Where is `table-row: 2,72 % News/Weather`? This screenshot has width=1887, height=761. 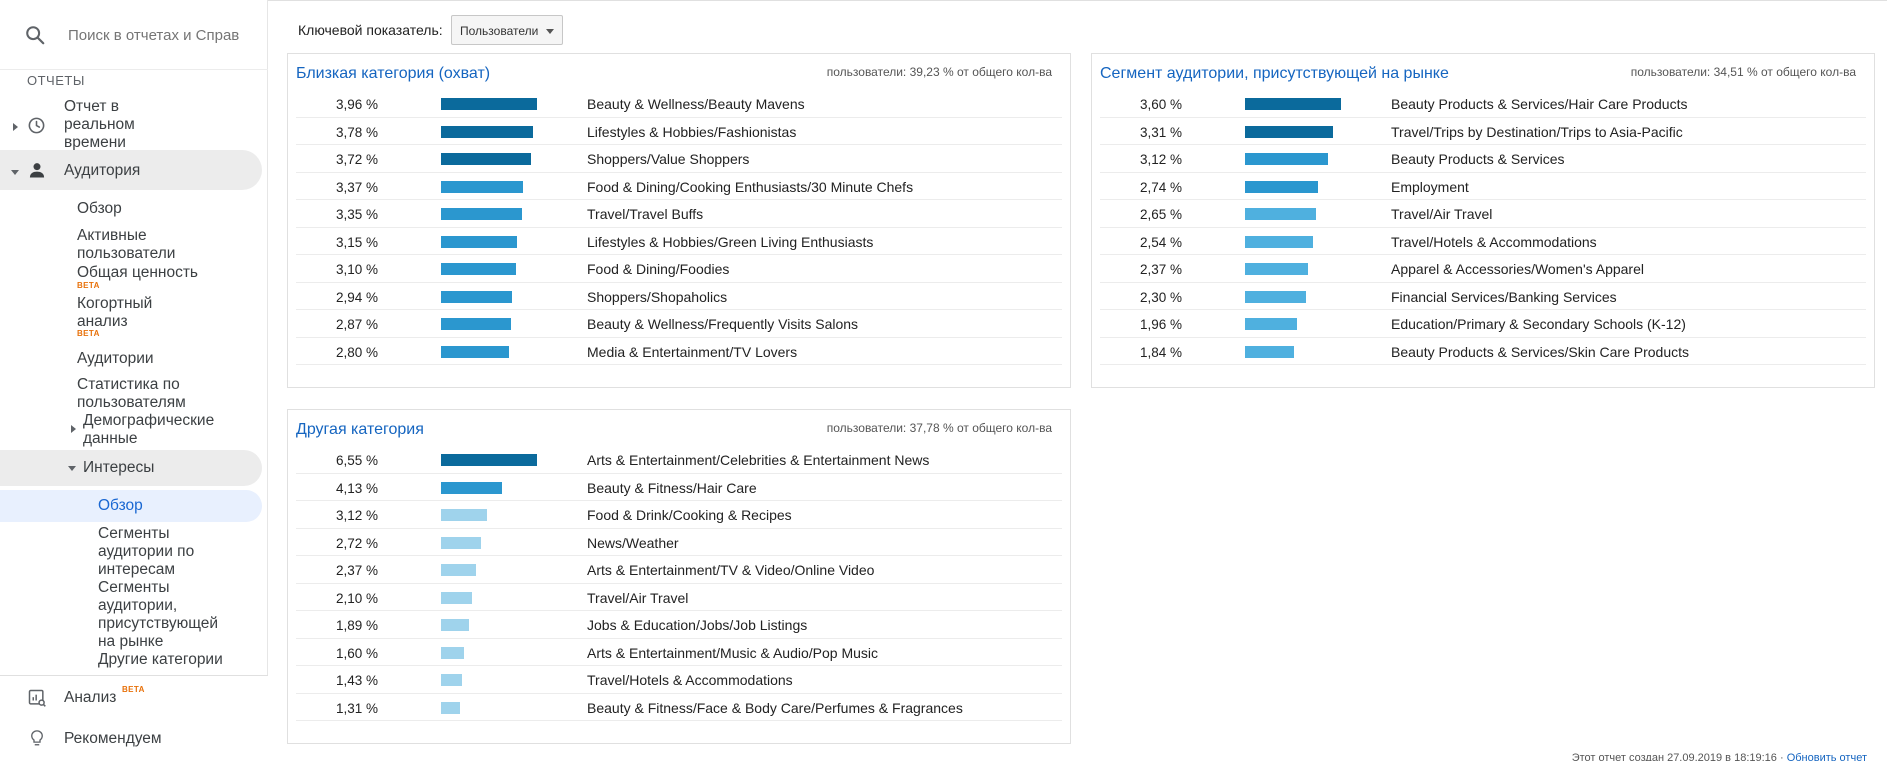 table-row: 2,72 % News/Weather is located at coordinates (679, 542).